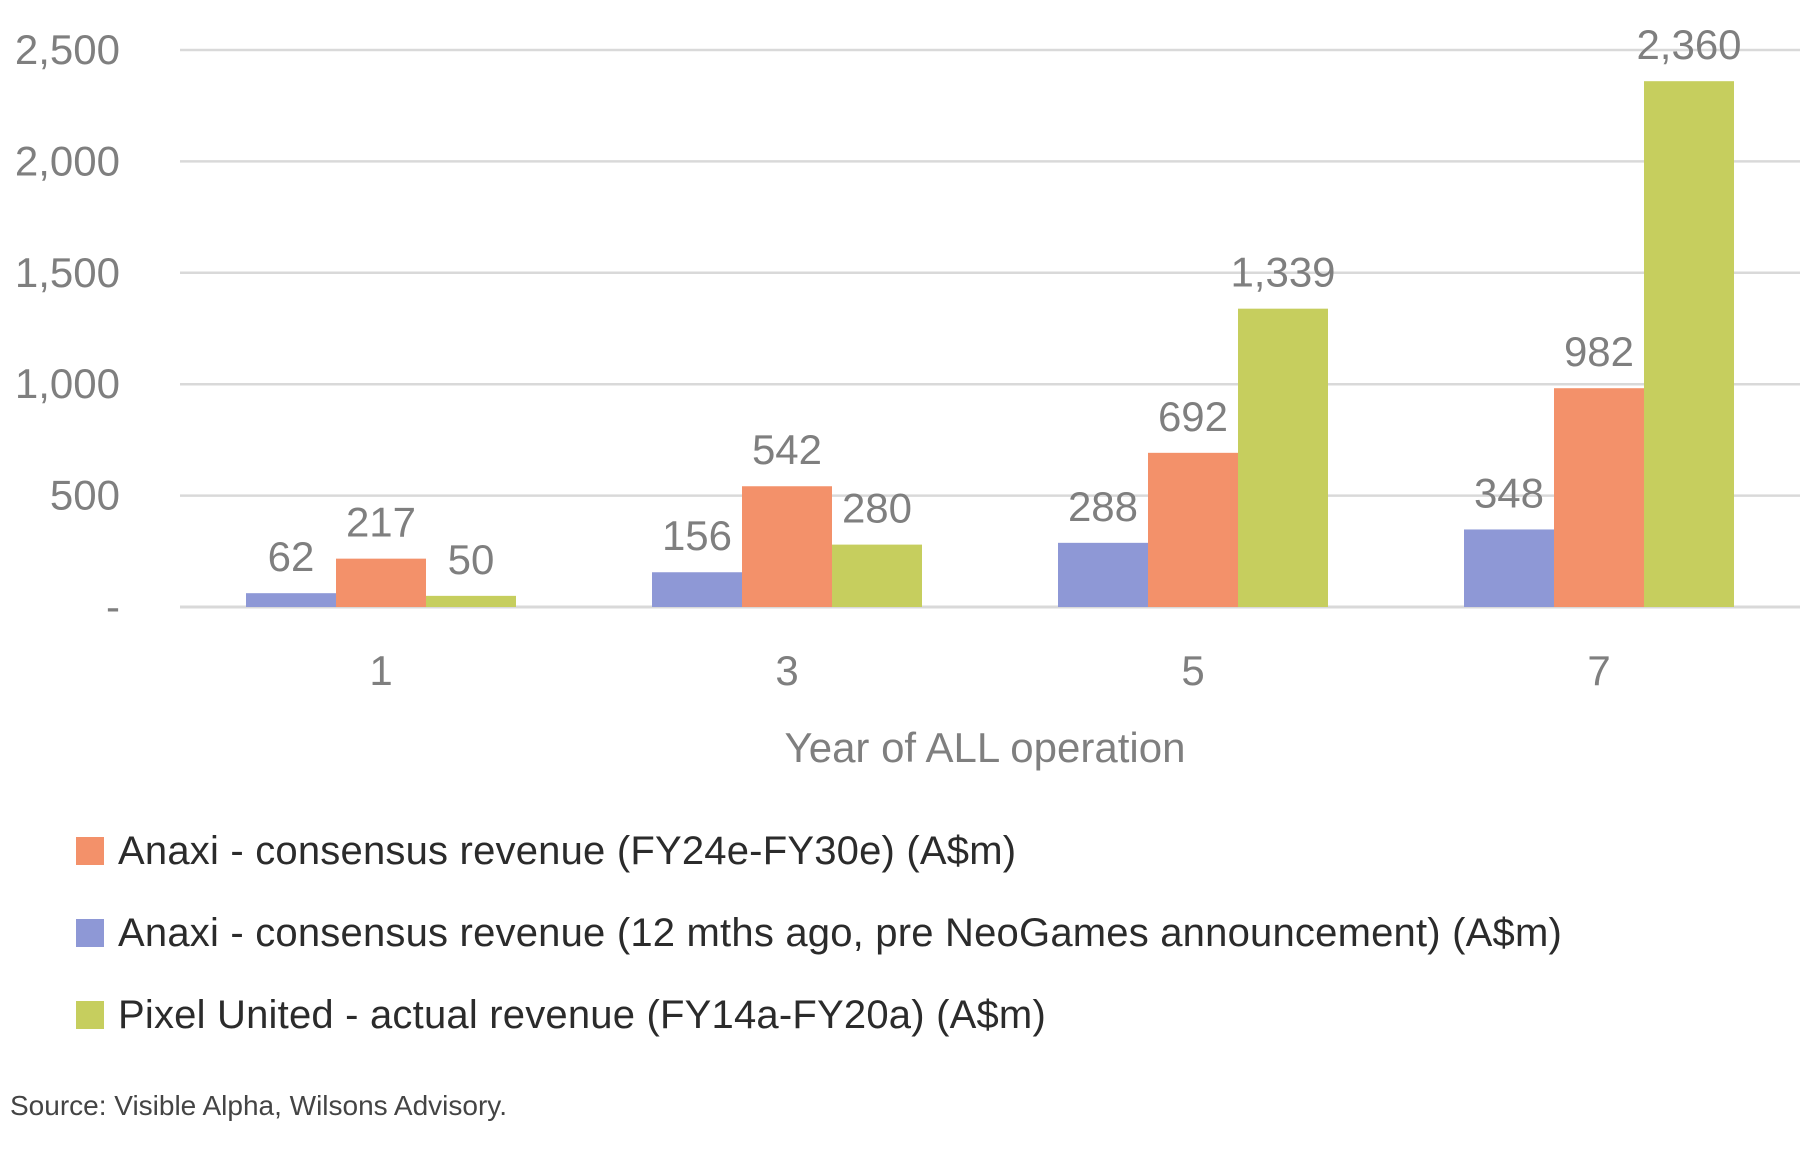 This screenshot has height=1168, width=1800. What do you see at coordinates (381, 522) in the screenshot?
I see `data-label: 217` at bounding box center [381, 522].